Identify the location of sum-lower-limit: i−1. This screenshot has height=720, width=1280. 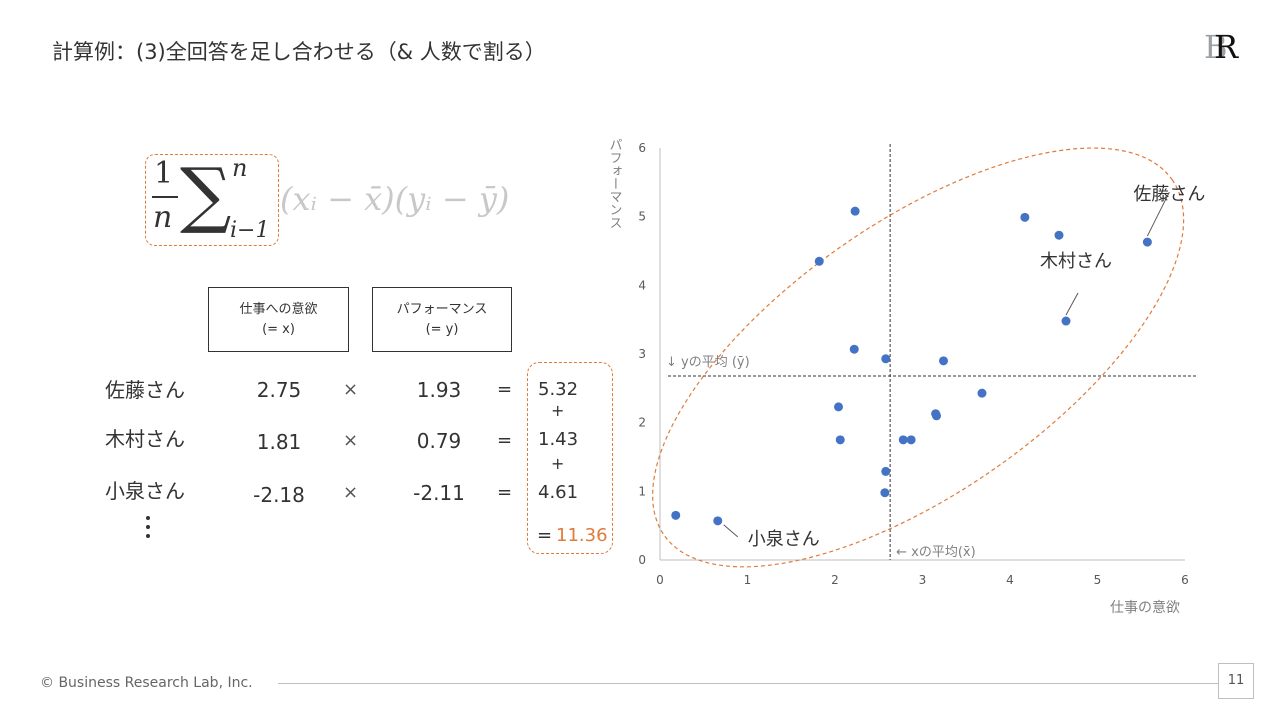
(250, 230).